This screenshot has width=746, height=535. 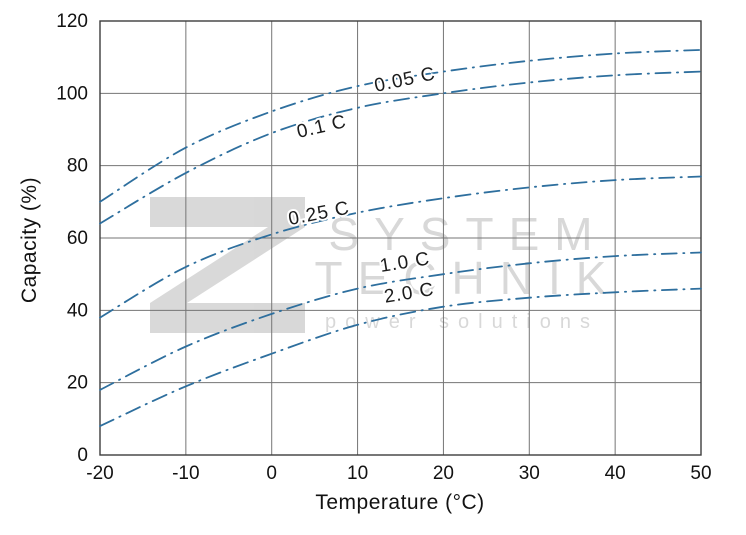 What do you see at coordinates (82, 455) in the screenshot?
I see `y-tick-label: 0` at bounding box center [82, 455].